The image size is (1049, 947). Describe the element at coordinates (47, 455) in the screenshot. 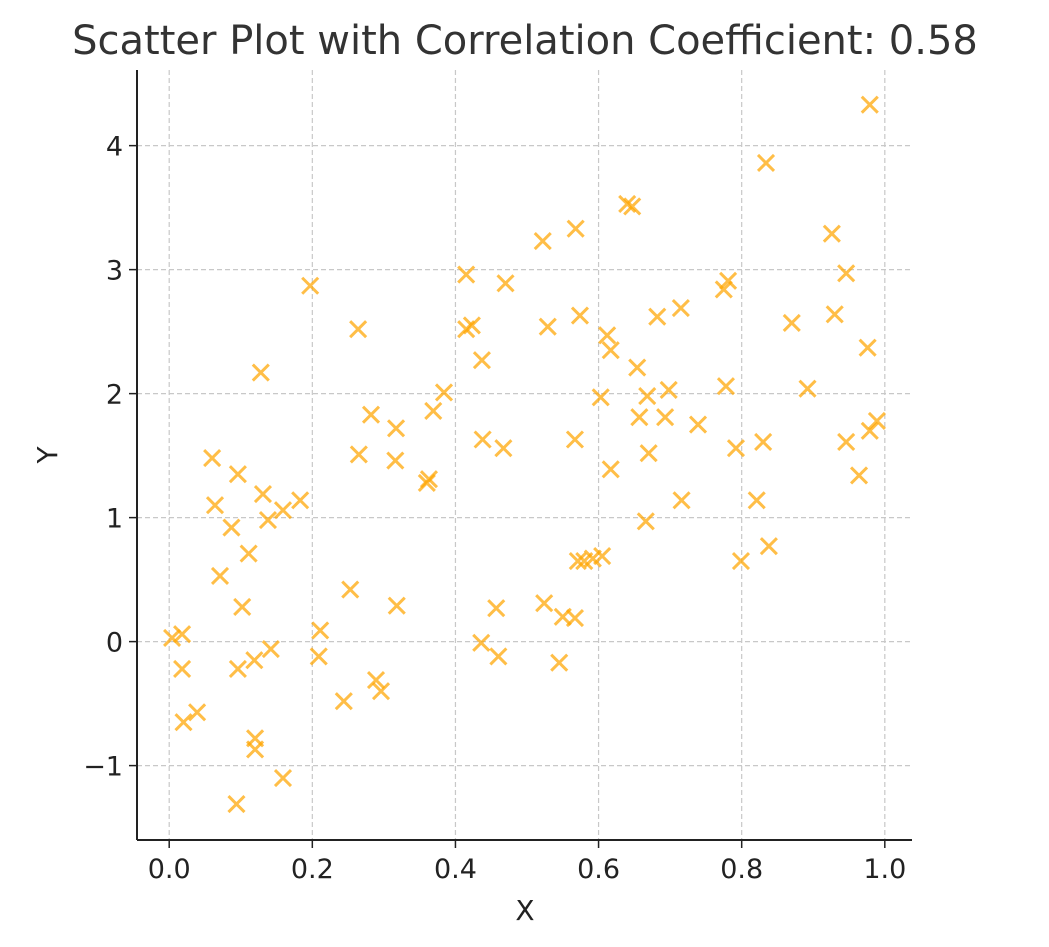

I see `y-axis-label: Y` at that location.